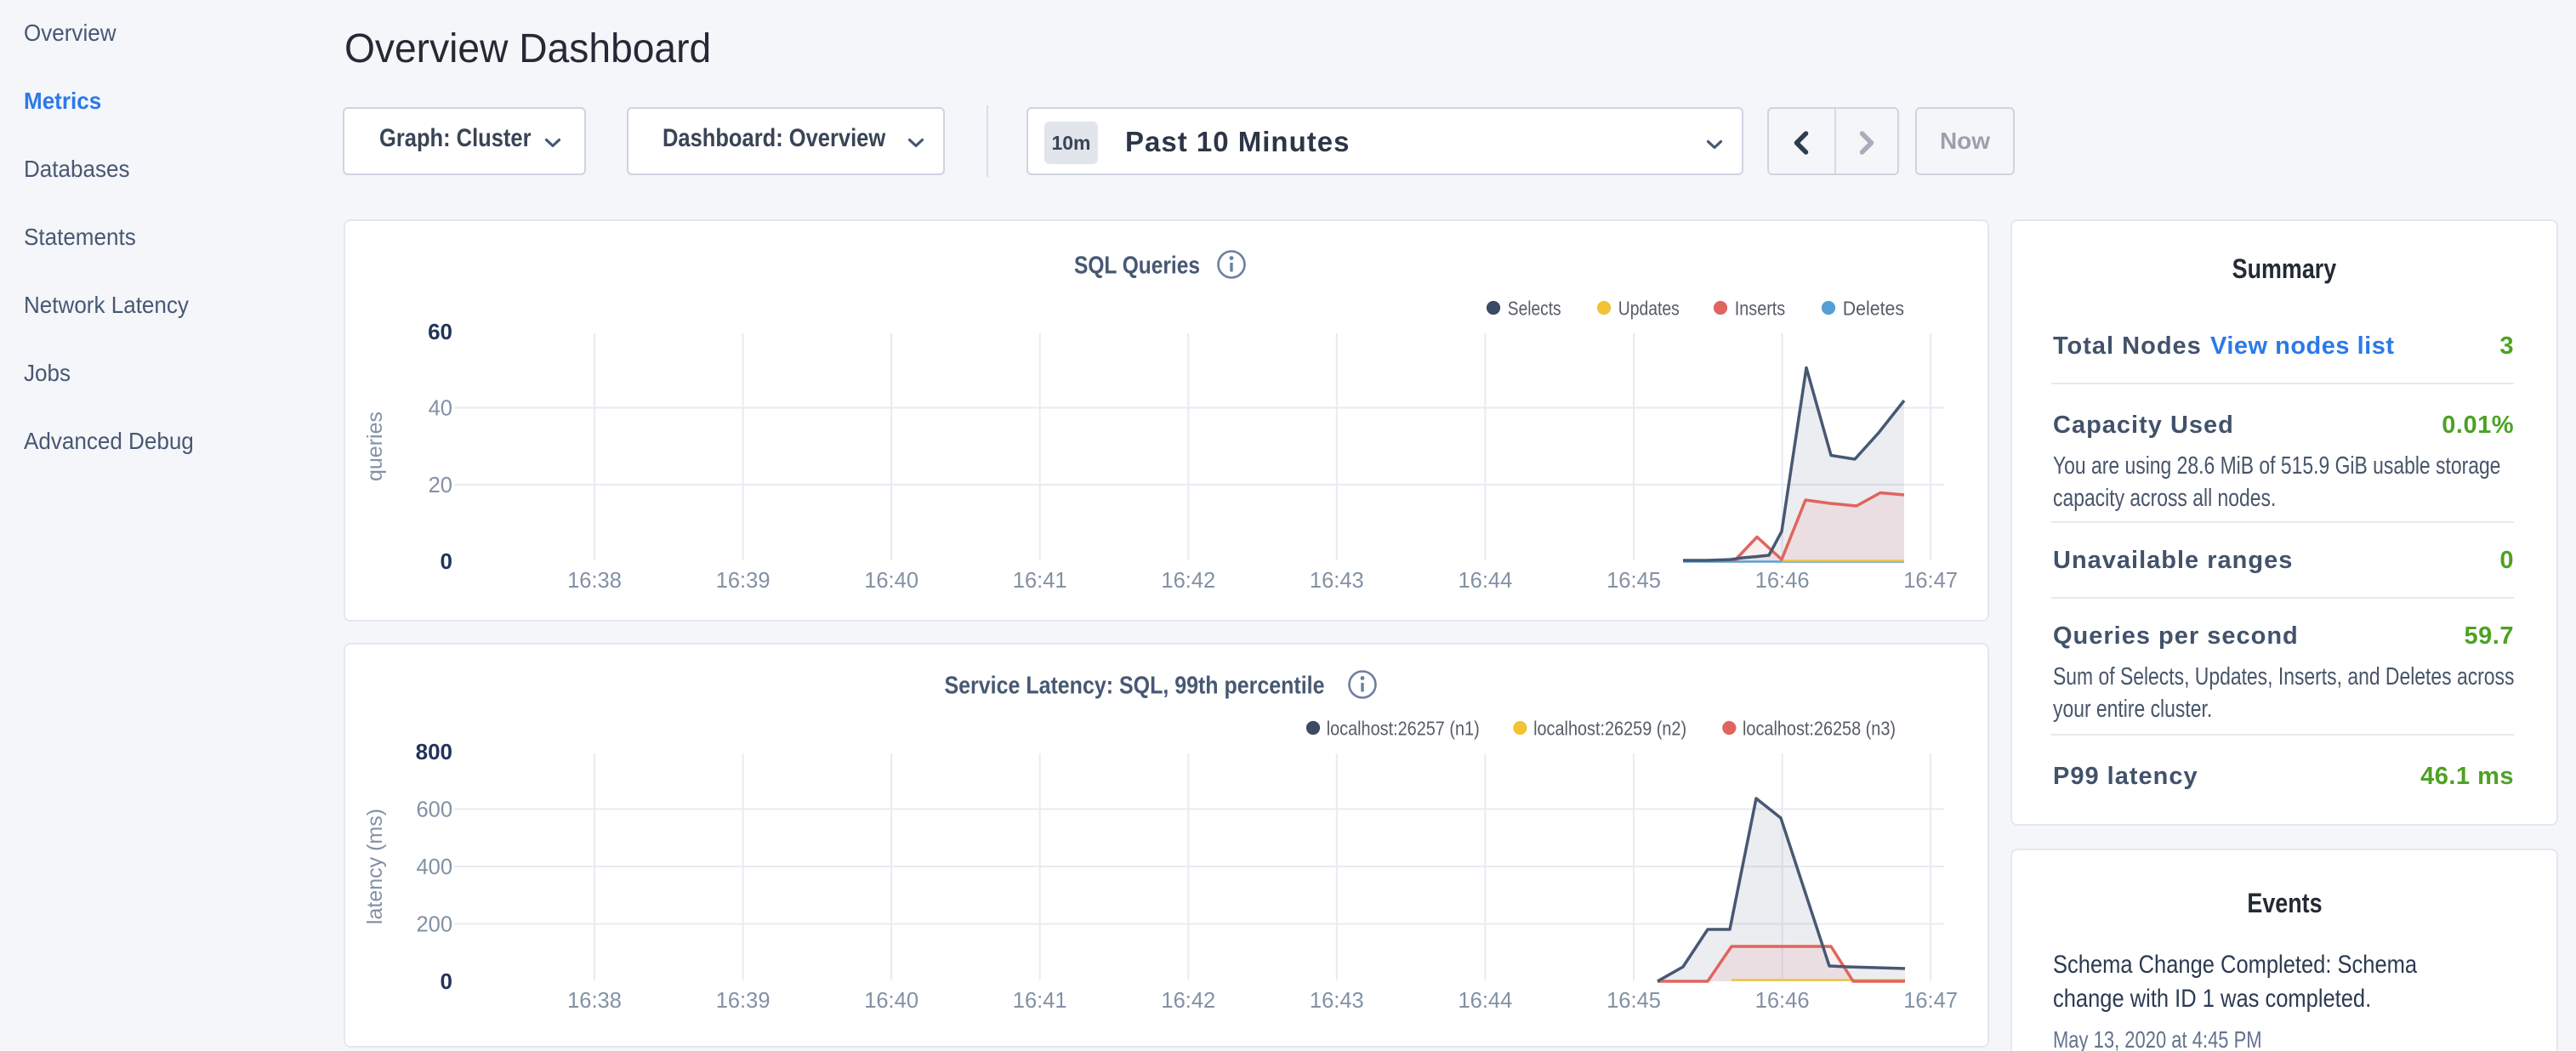 The height and width of the screenshot is (1051, 2576). I want to click on svg-text: 600, so click(434, 810).